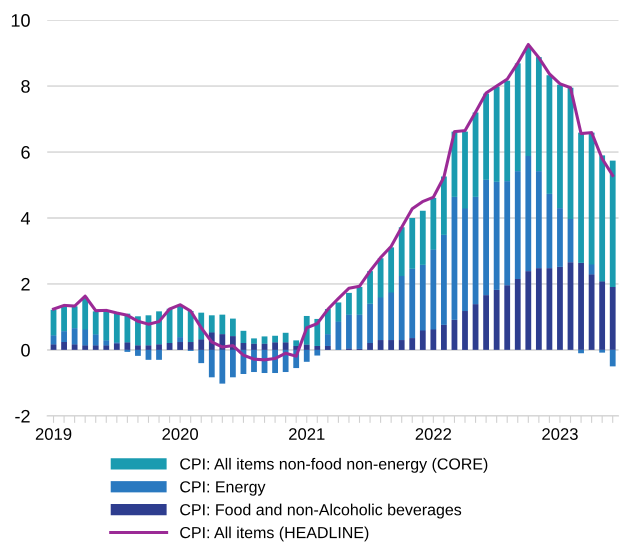 The width and height of the screenshot is (621, 559). Describe the element at coordinates (306, 434) in the screenshot. I see `x-tick-label: 2021` at that location.